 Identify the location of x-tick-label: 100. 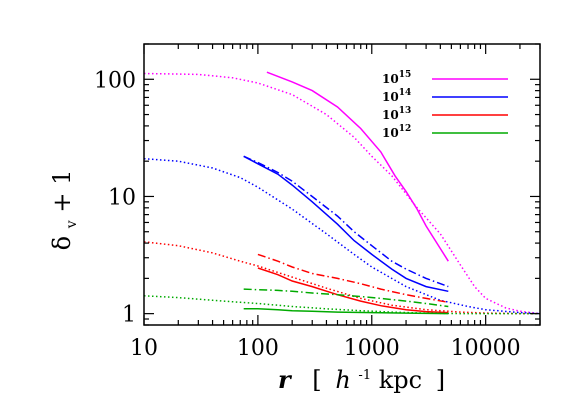
(258, 348).